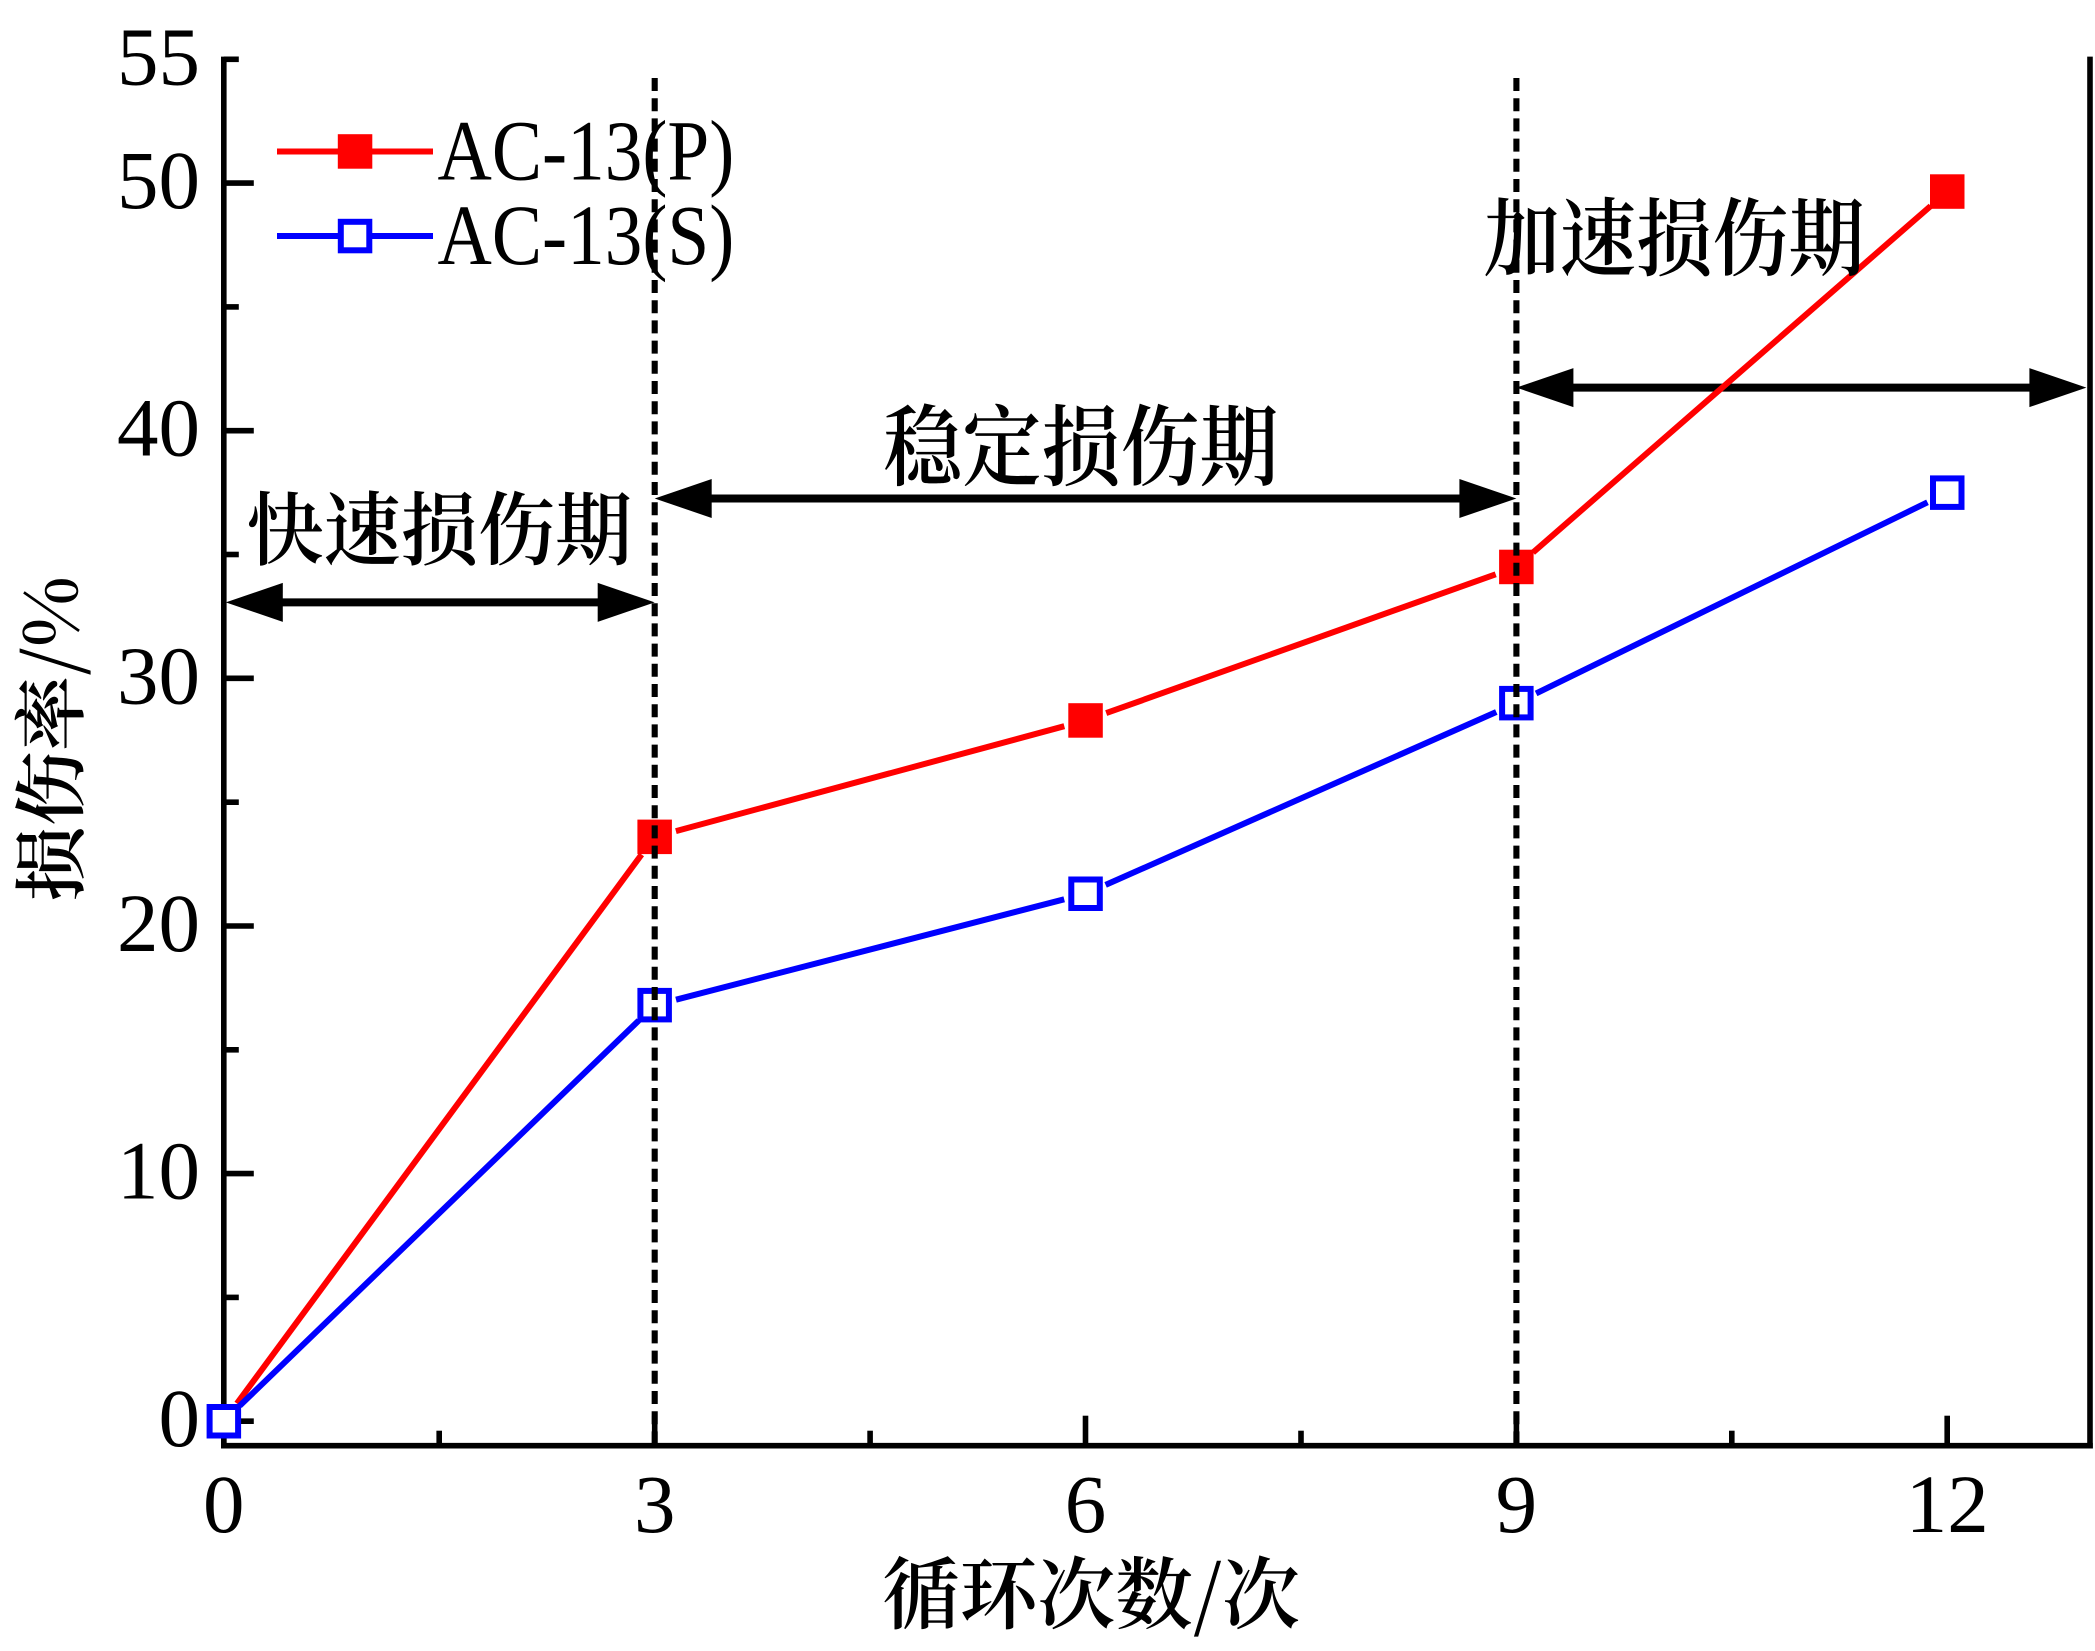 The width and height of the screenshot is (2095, 1651). I want to click on svg-text: AC-13(P), so click(586, 151).